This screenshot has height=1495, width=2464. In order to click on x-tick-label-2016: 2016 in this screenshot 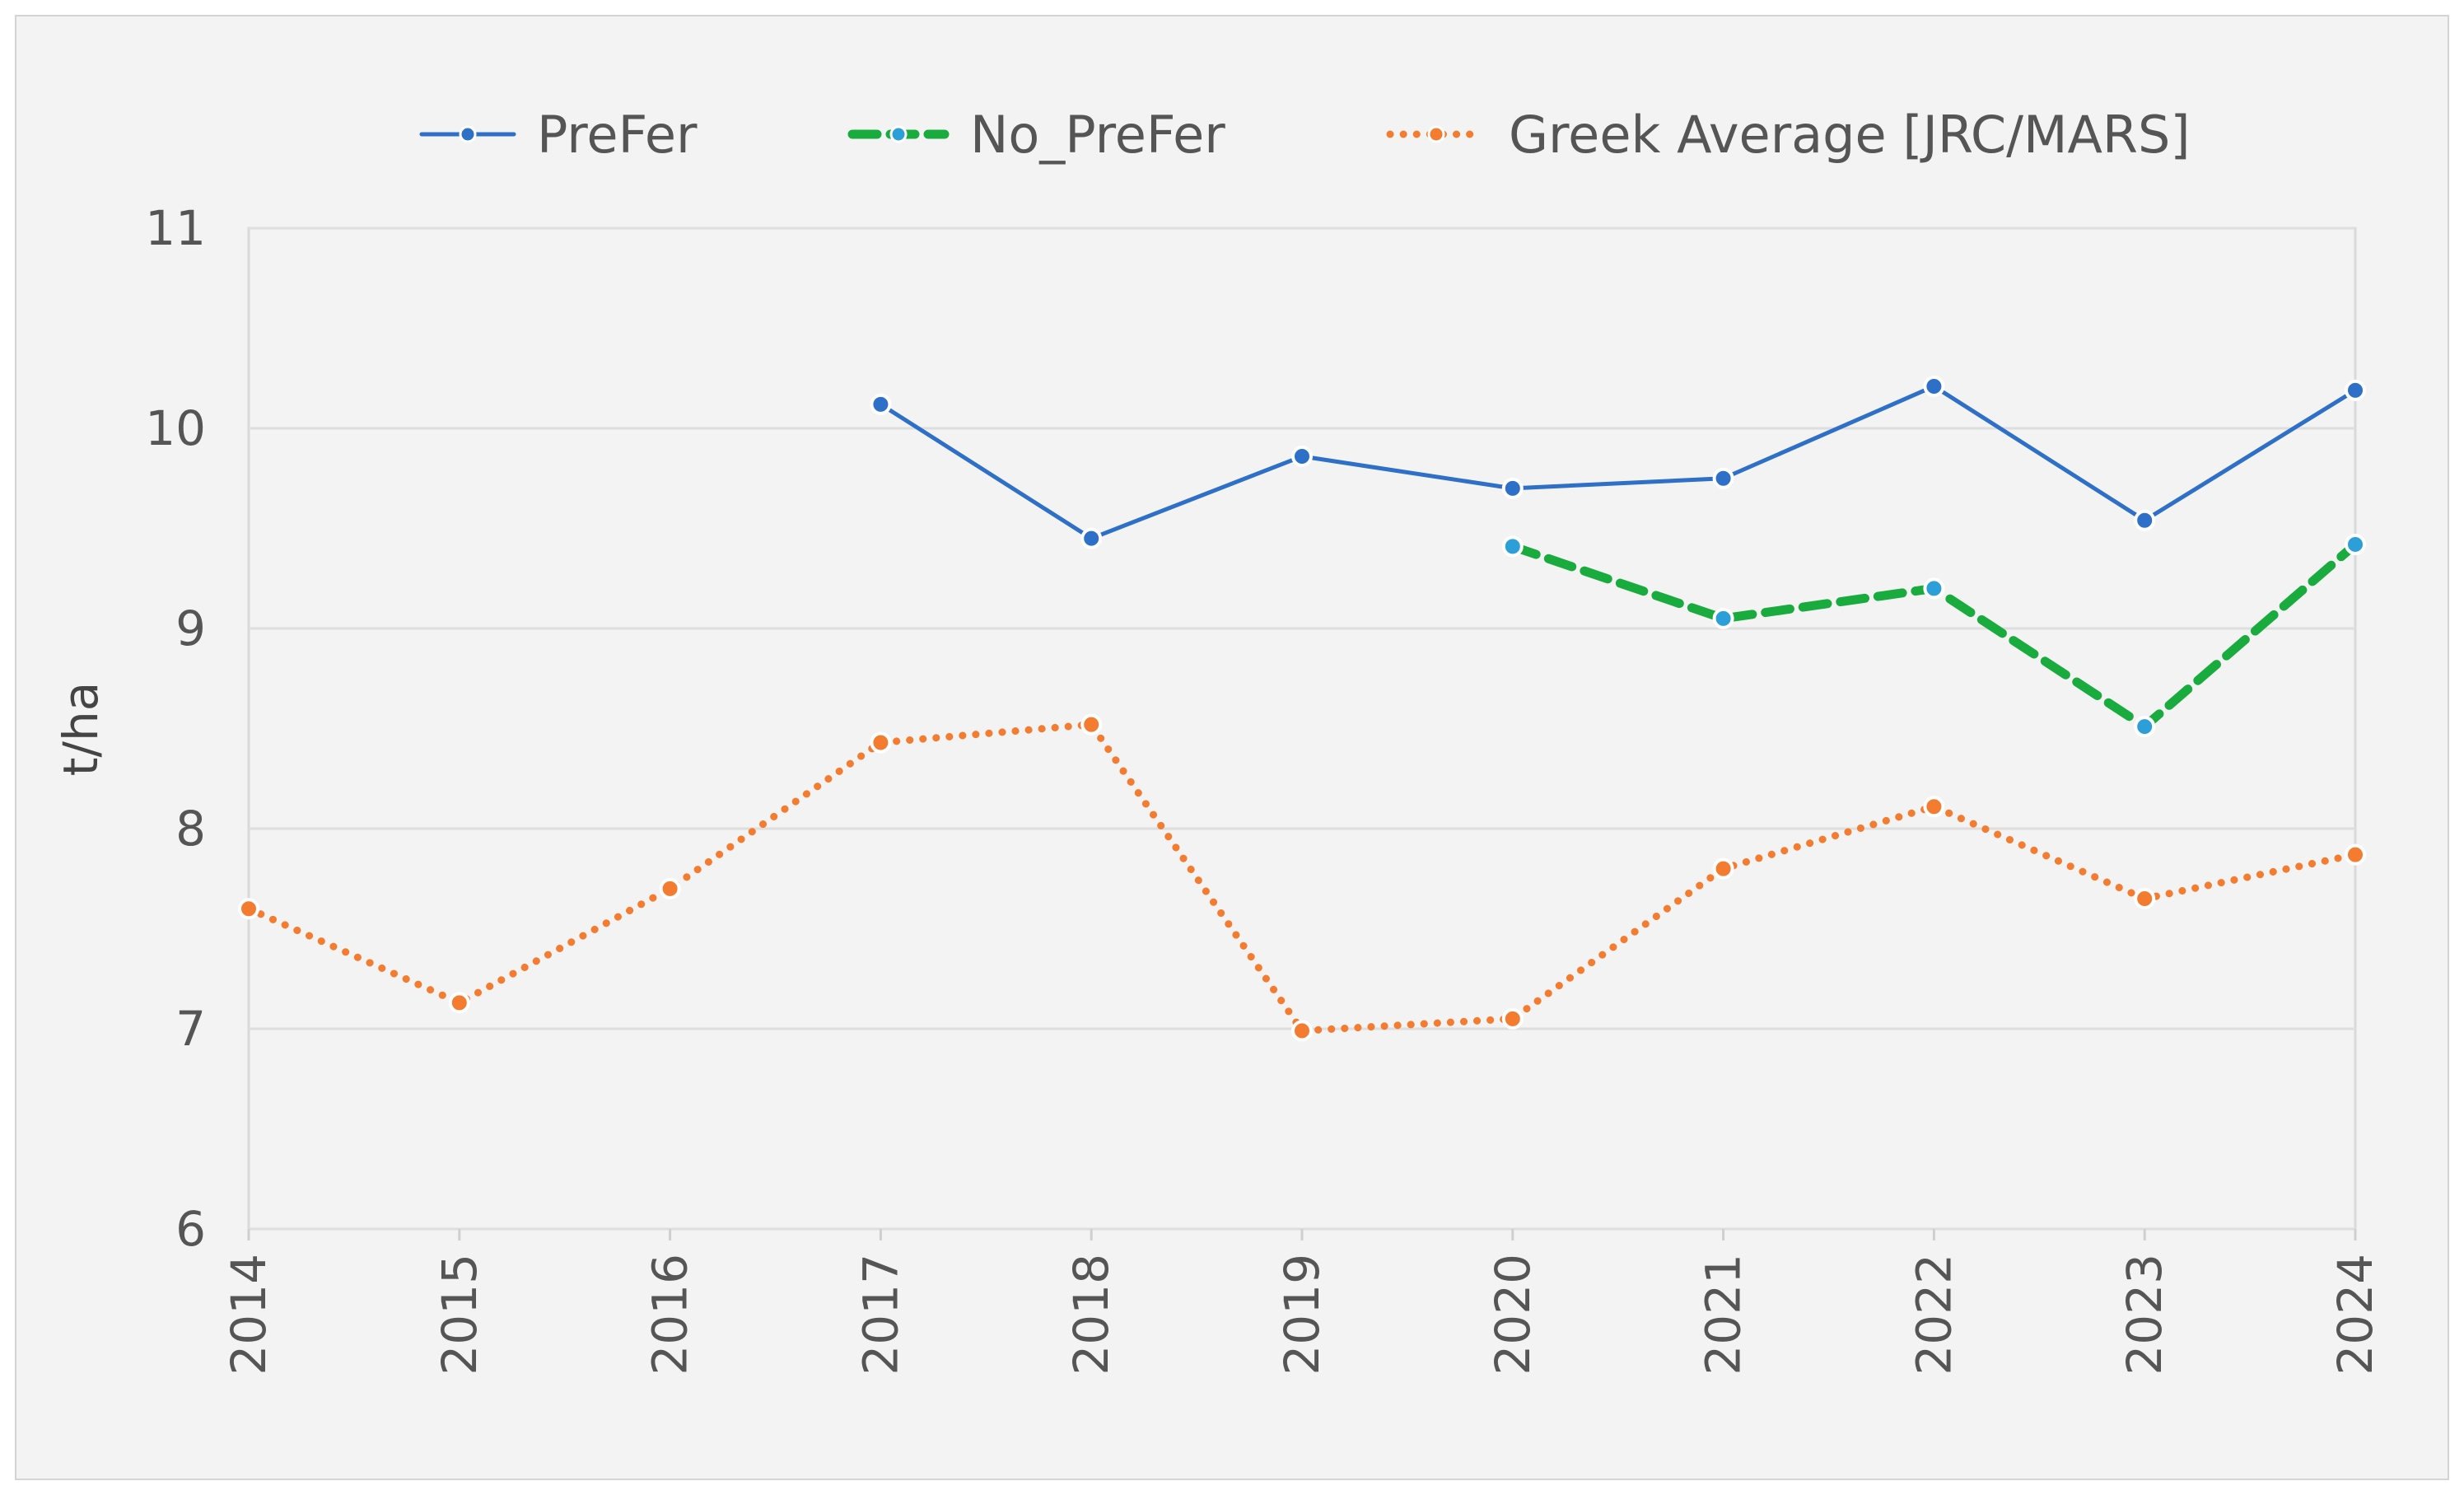, I will do `click(670, 1315)`.